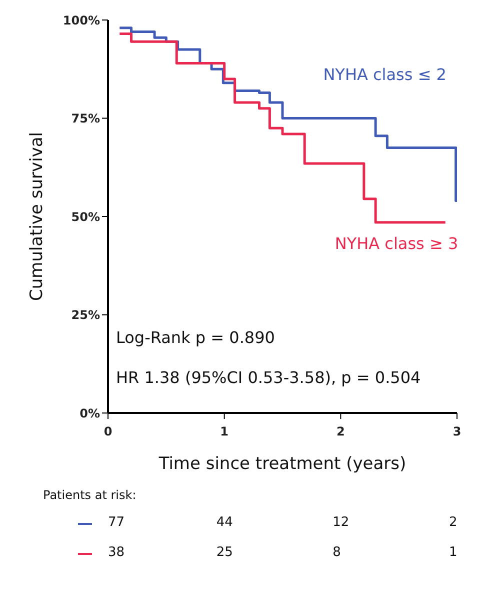 The height and width of the screenshot is (595, 485). Describe the element at coordinates (224, 431) in the screenshot. I see `x-tick-label: 1` at that location.